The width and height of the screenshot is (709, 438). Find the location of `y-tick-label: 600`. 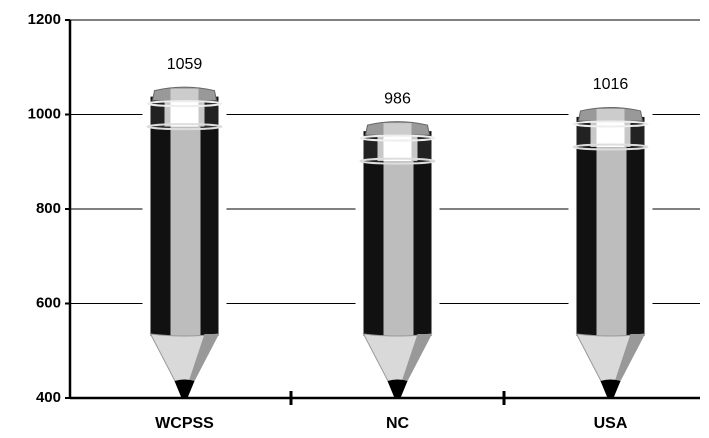

y-tick-label: 600 is located at coordinates (48, 302).